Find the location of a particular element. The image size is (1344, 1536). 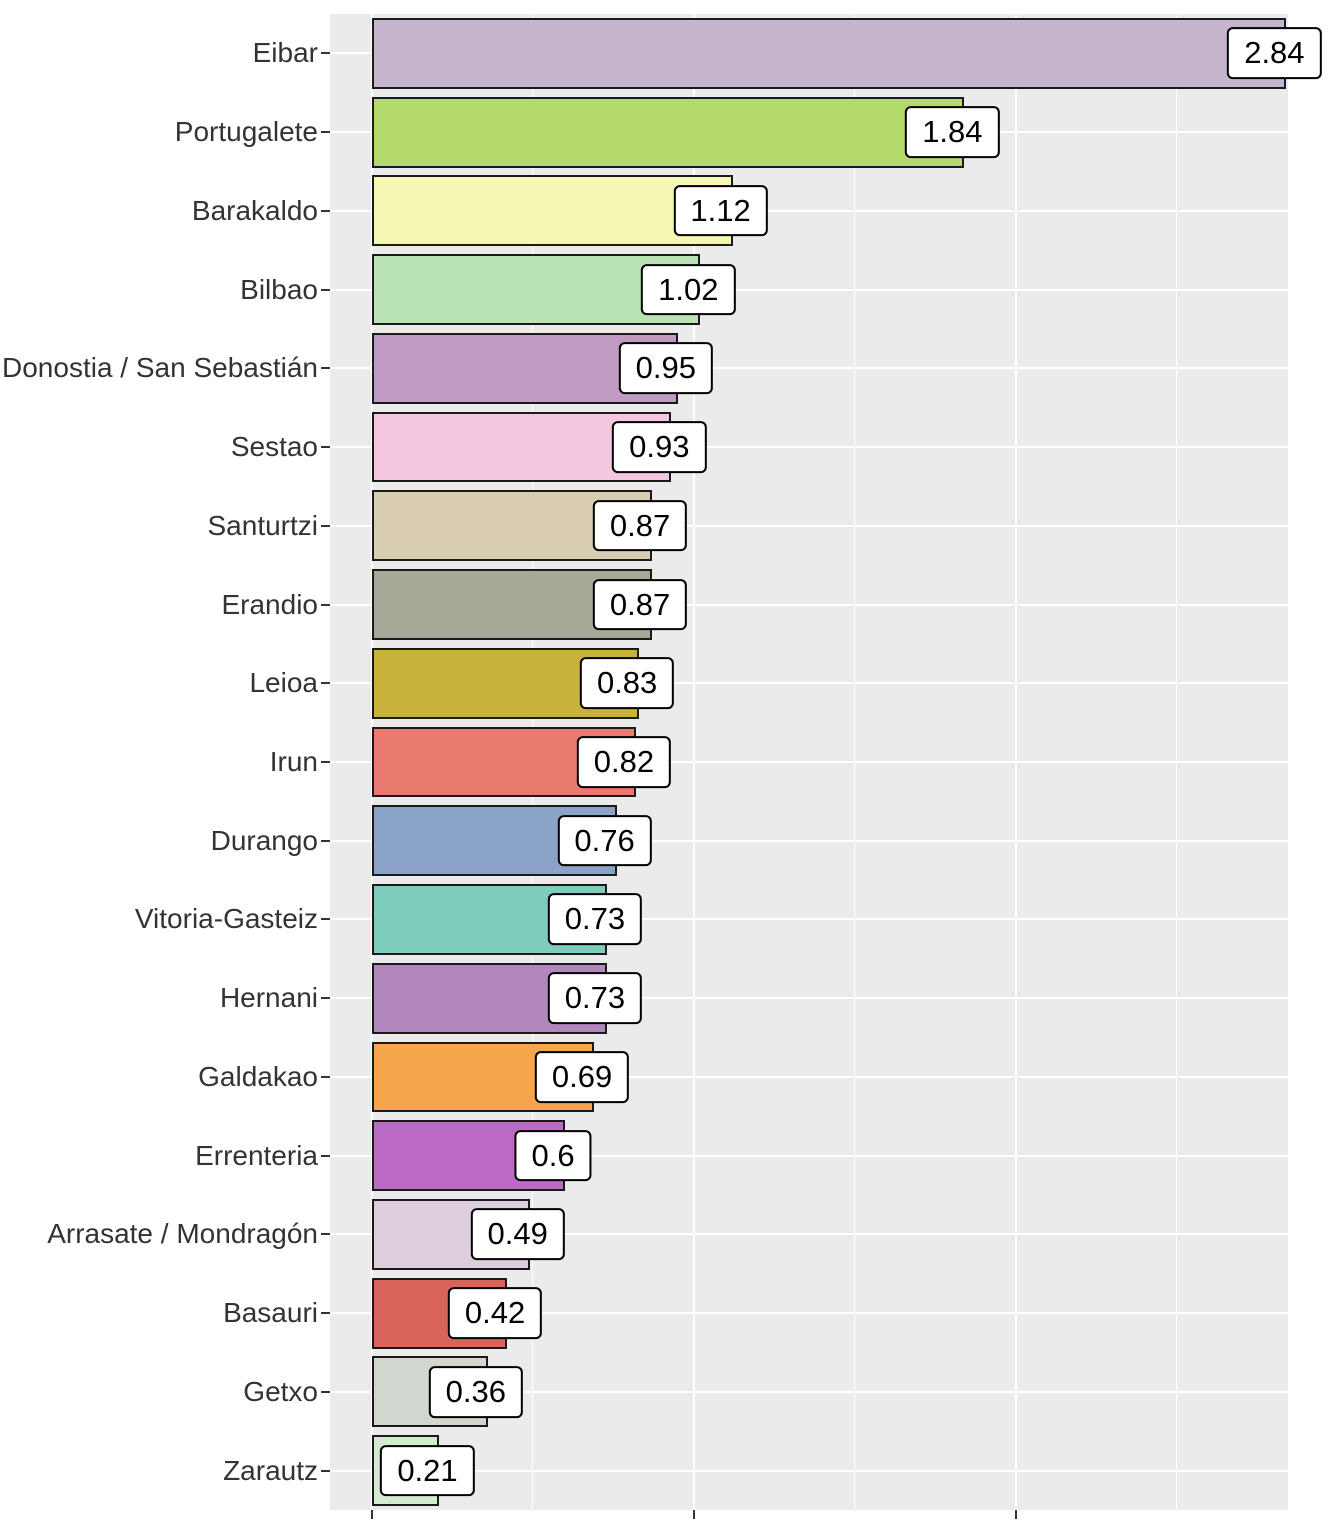

bar-value-label: 0.95 is located at coordinates (665, 368).